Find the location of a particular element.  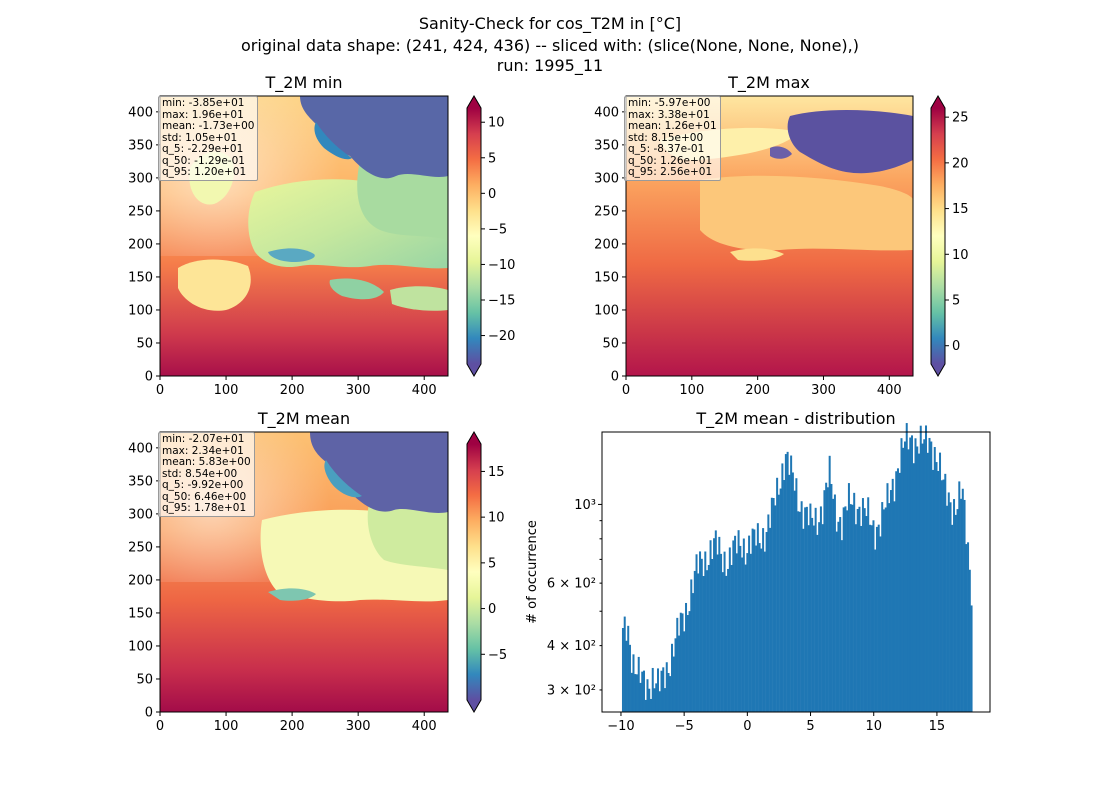

stat-q50: q_50: 1.26e+01 is located at coordinates (670, 160).